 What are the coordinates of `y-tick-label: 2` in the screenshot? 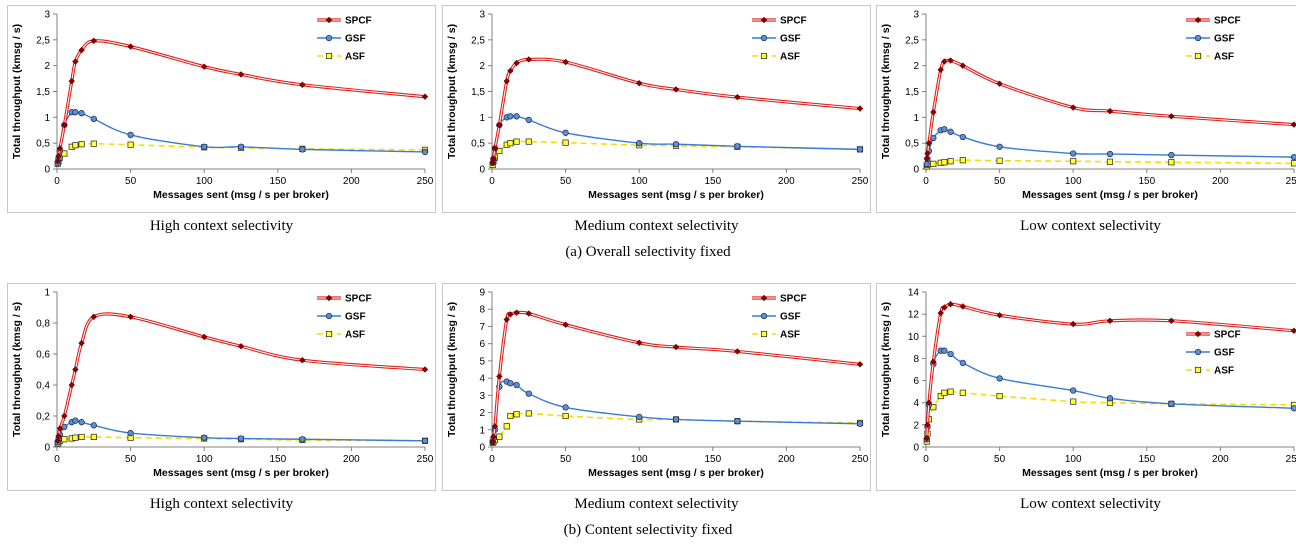 It's located at (916, 425).